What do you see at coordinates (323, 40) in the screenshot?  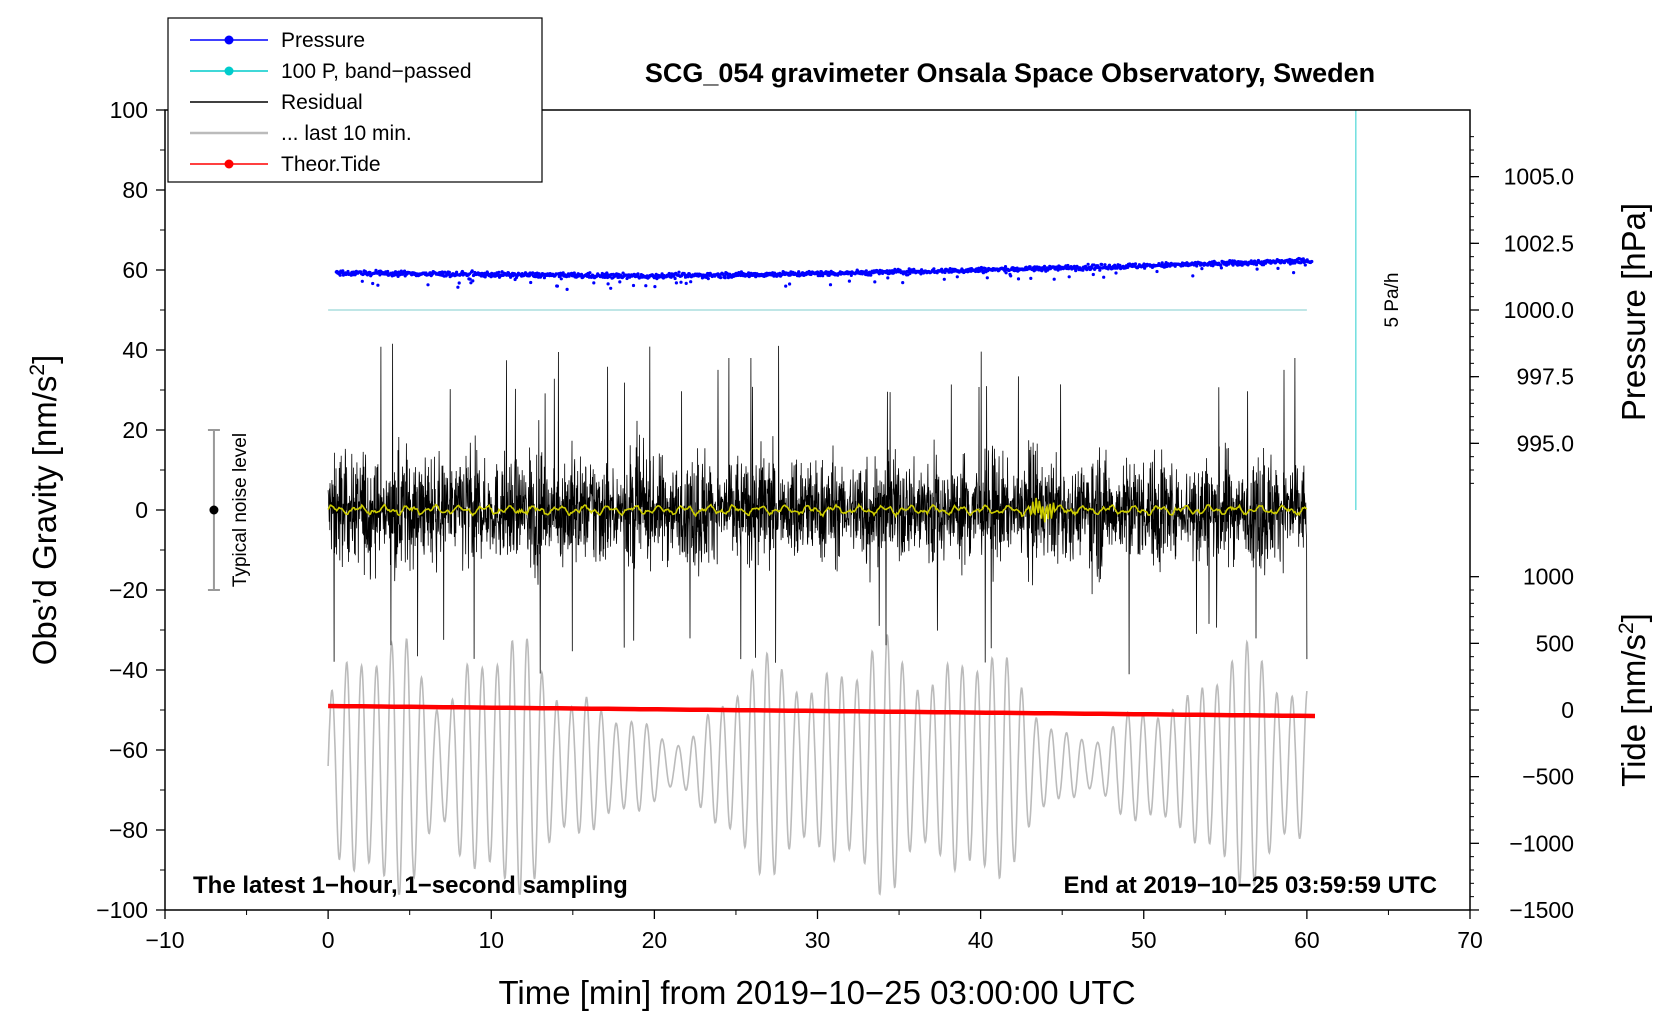 I see `legend-label: Pressure` at bounding box center [323, 40].